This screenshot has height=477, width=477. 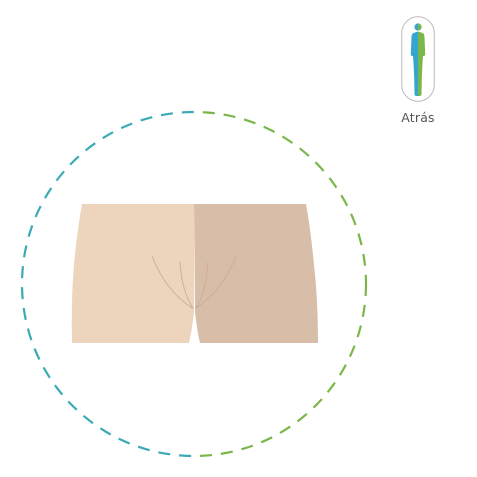 I want to click on groin-crease-lines, so click(x=194, y=282).